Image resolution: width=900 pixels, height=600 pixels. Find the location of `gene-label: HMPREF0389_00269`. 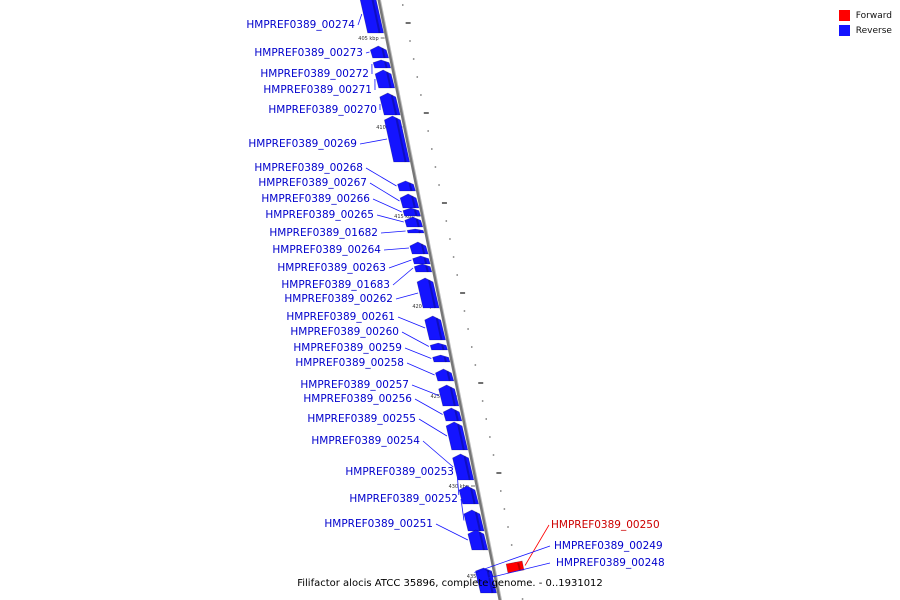

gene-label: HMPREF0389_00269 is located at coordinates (302, 144).